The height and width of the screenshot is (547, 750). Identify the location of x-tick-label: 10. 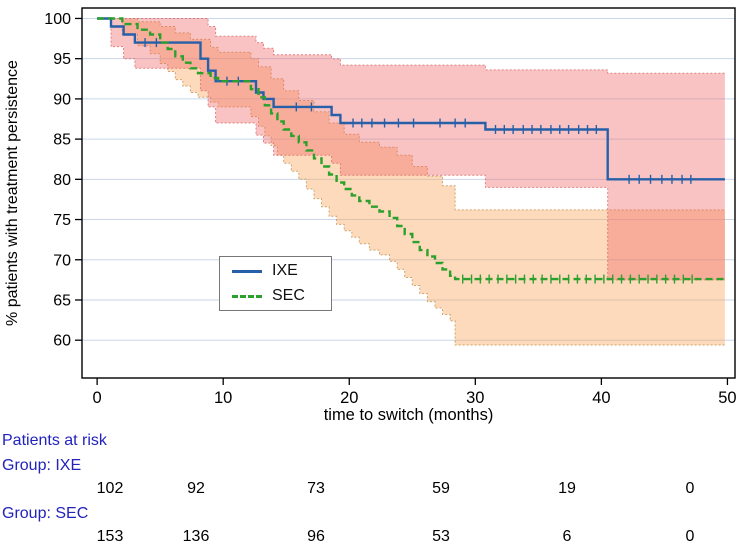
(223, 398).